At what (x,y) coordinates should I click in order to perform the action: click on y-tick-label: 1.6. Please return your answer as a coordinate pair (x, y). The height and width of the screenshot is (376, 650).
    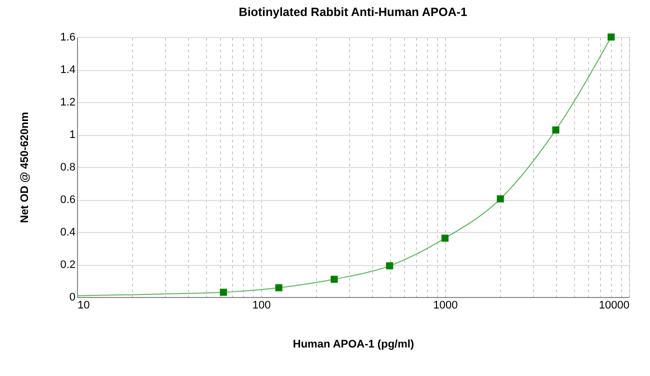
    Looking at the image, I should click on (68, 38).